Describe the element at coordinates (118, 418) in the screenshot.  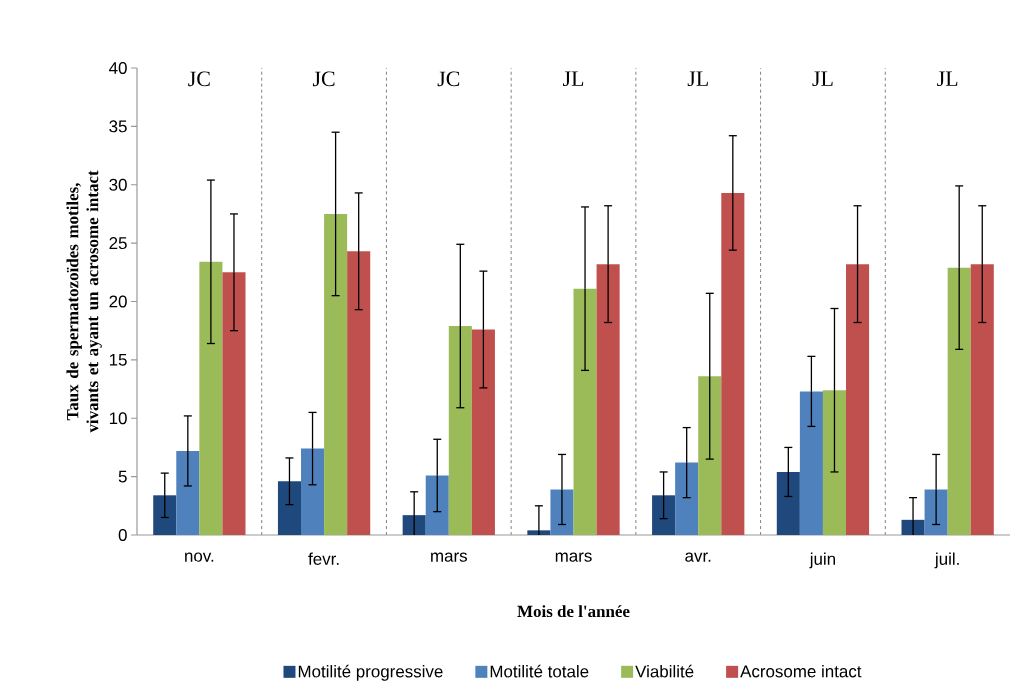
I see `y-tick-label: 10` at that location.